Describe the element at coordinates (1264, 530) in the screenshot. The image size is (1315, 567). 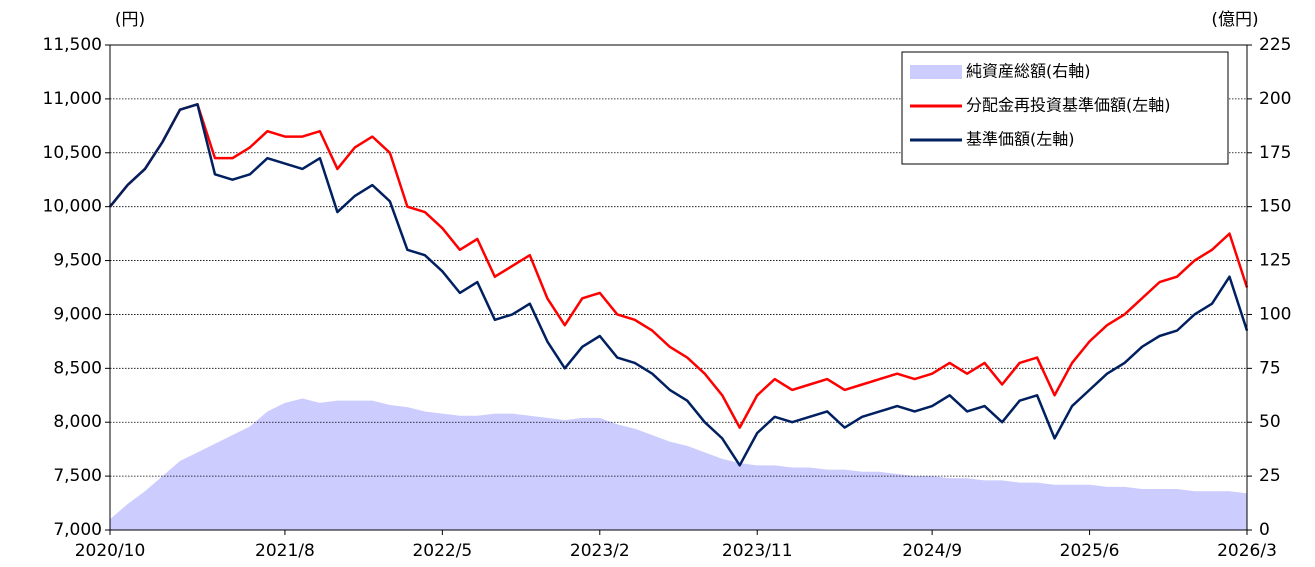
I see `y2-tick-label: 0` at that location.